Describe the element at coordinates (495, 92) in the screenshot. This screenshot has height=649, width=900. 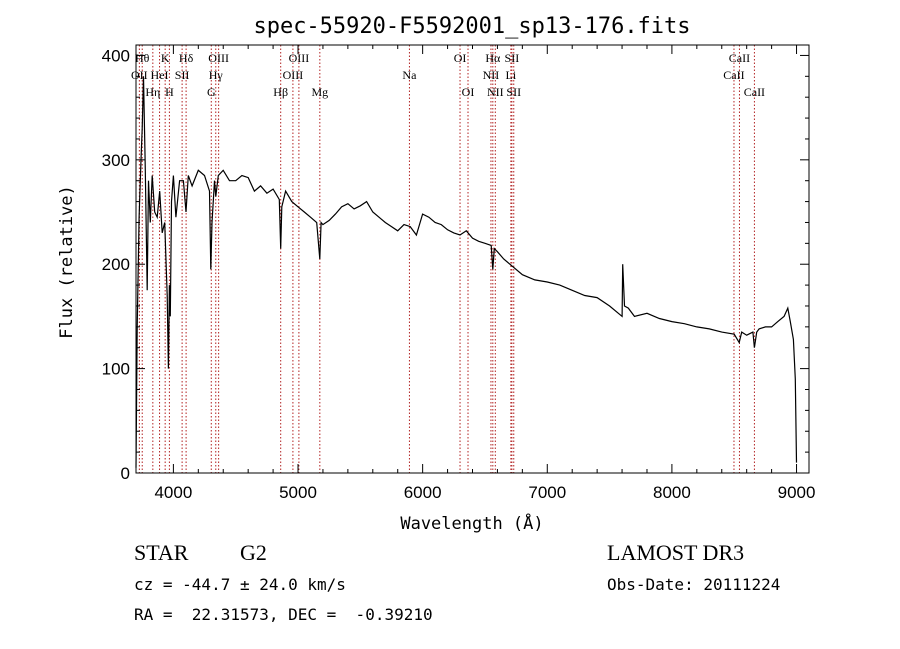
I see `line-label-20: NII` at that location.